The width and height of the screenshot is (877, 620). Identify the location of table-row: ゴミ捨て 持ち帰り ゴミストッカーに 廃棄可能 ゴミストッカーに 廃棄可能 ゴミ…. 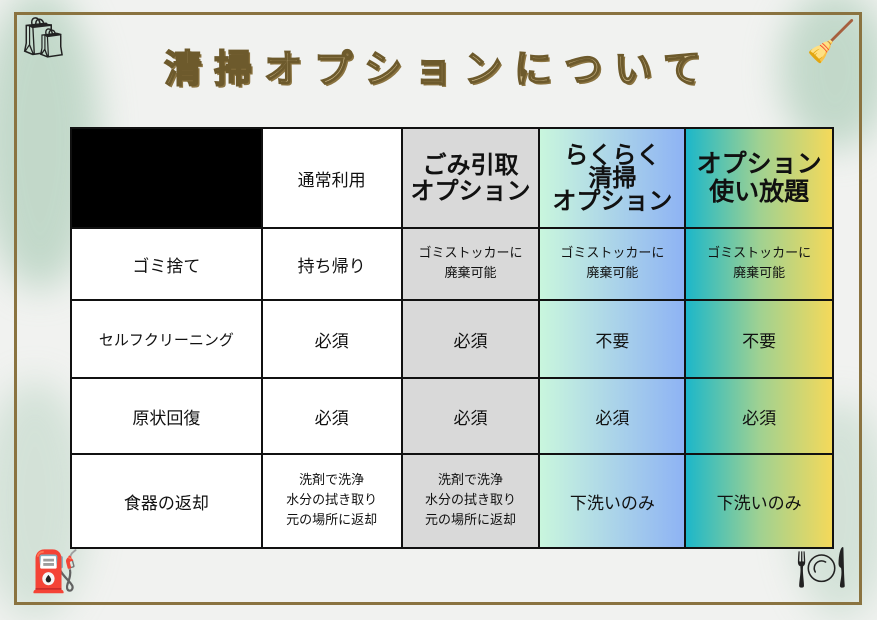
(452, 264).